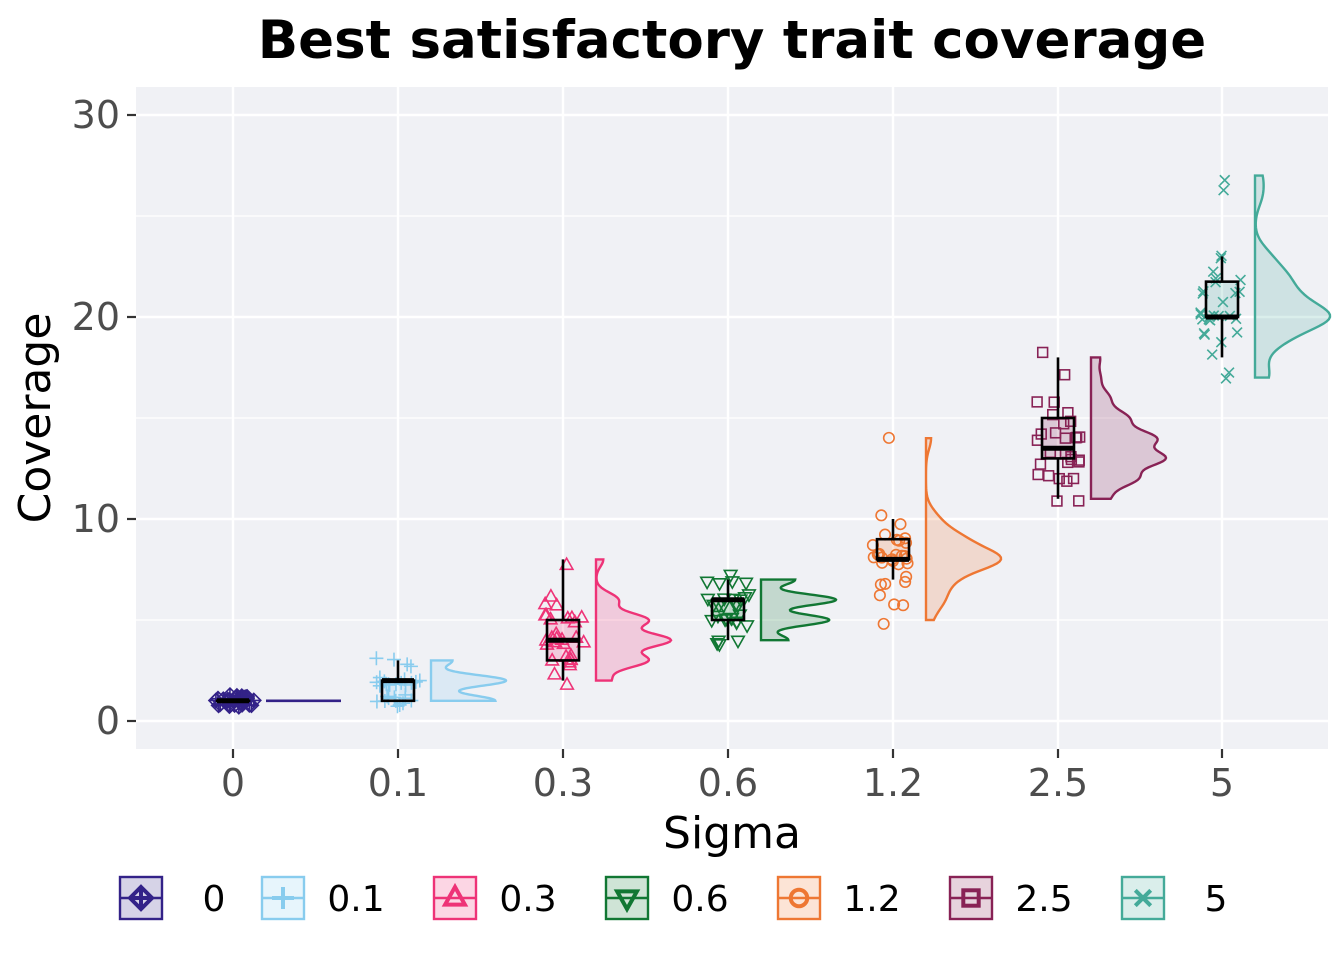 The width and height of the screenshot is (1344, 964). I want to click on x-axis-label: Sigma, so click(732, 833).